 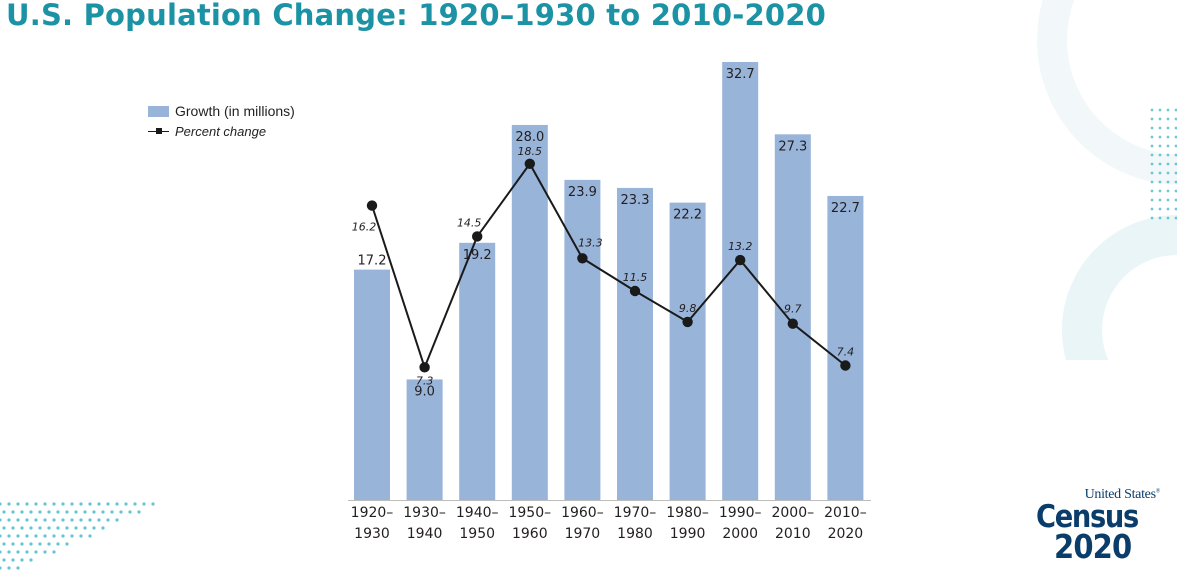 I want to click on x-tick-label: 2010–, so click(x=845, y=513).